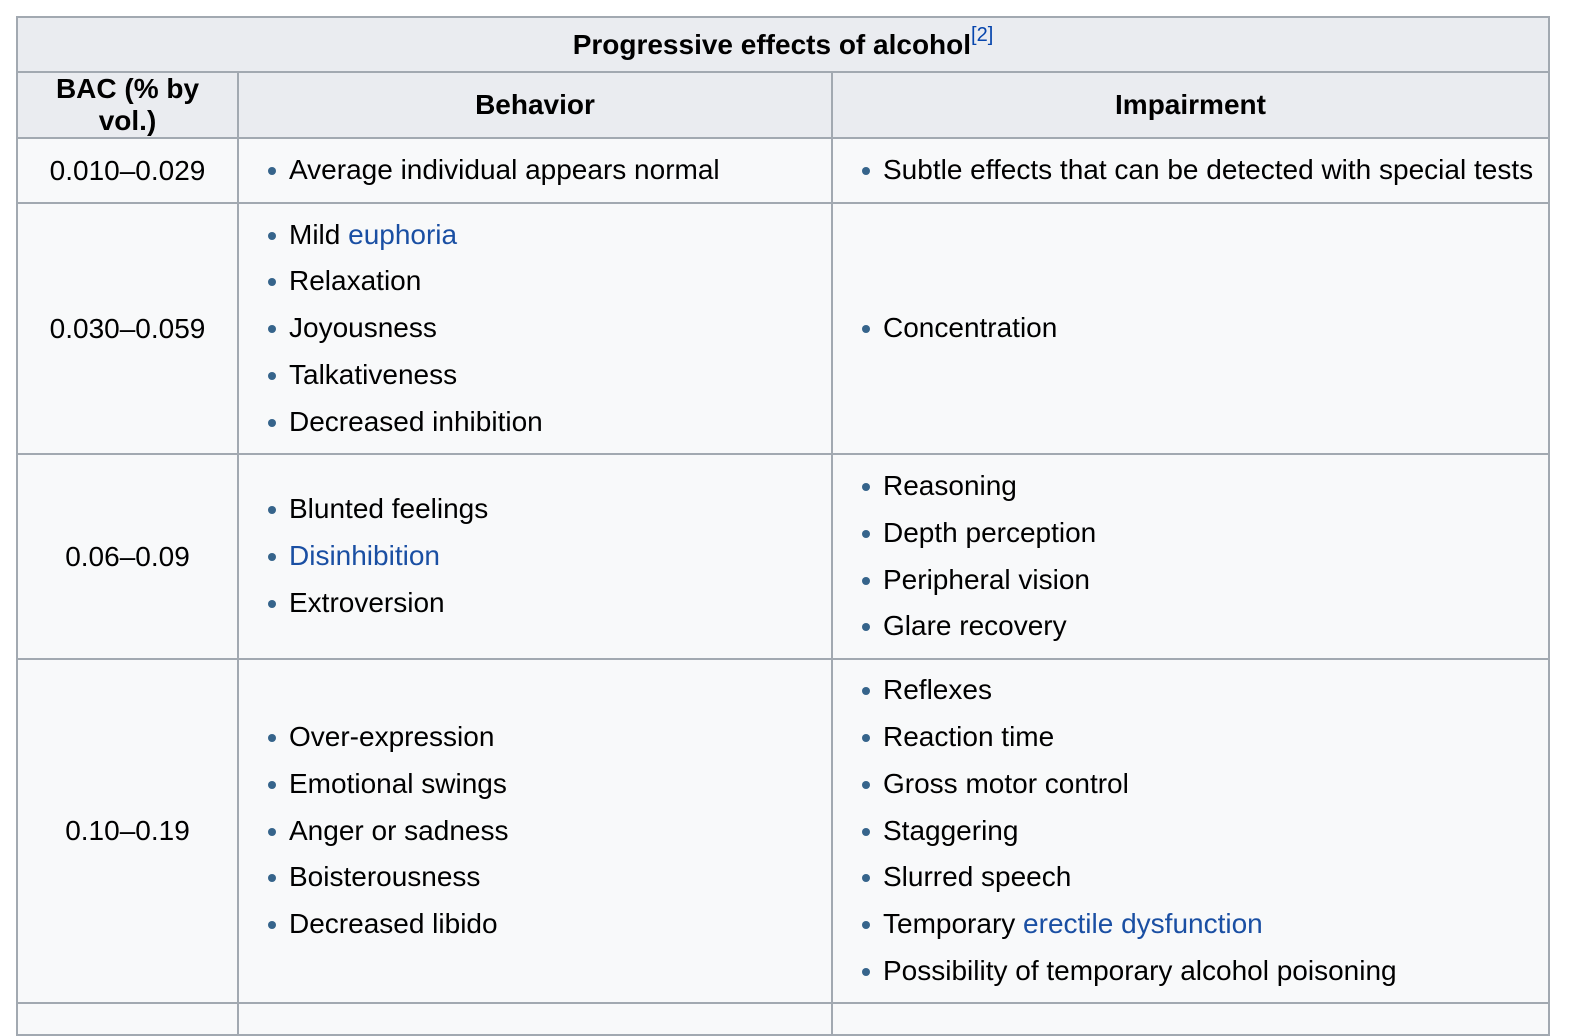 This screenshot has height=1036, width=1574. Describe the element at coordinates (1195, 690) in the screenshot. I see `list-item: Reflexes` at that location.